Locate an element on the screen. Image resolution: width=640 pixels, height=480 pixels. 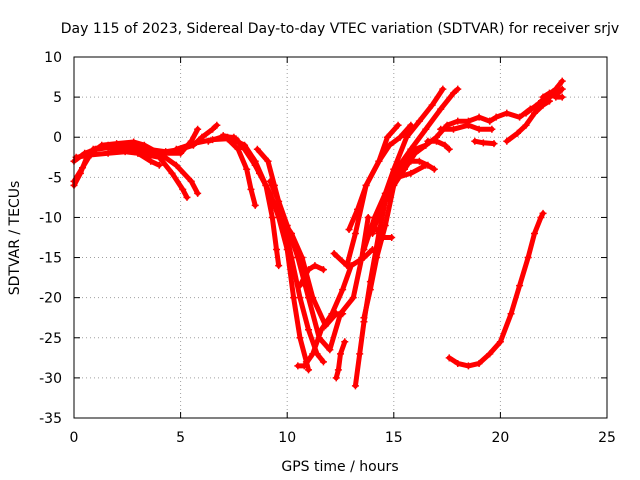
x-tick-label: 15 is located at coordinates (394, 438).